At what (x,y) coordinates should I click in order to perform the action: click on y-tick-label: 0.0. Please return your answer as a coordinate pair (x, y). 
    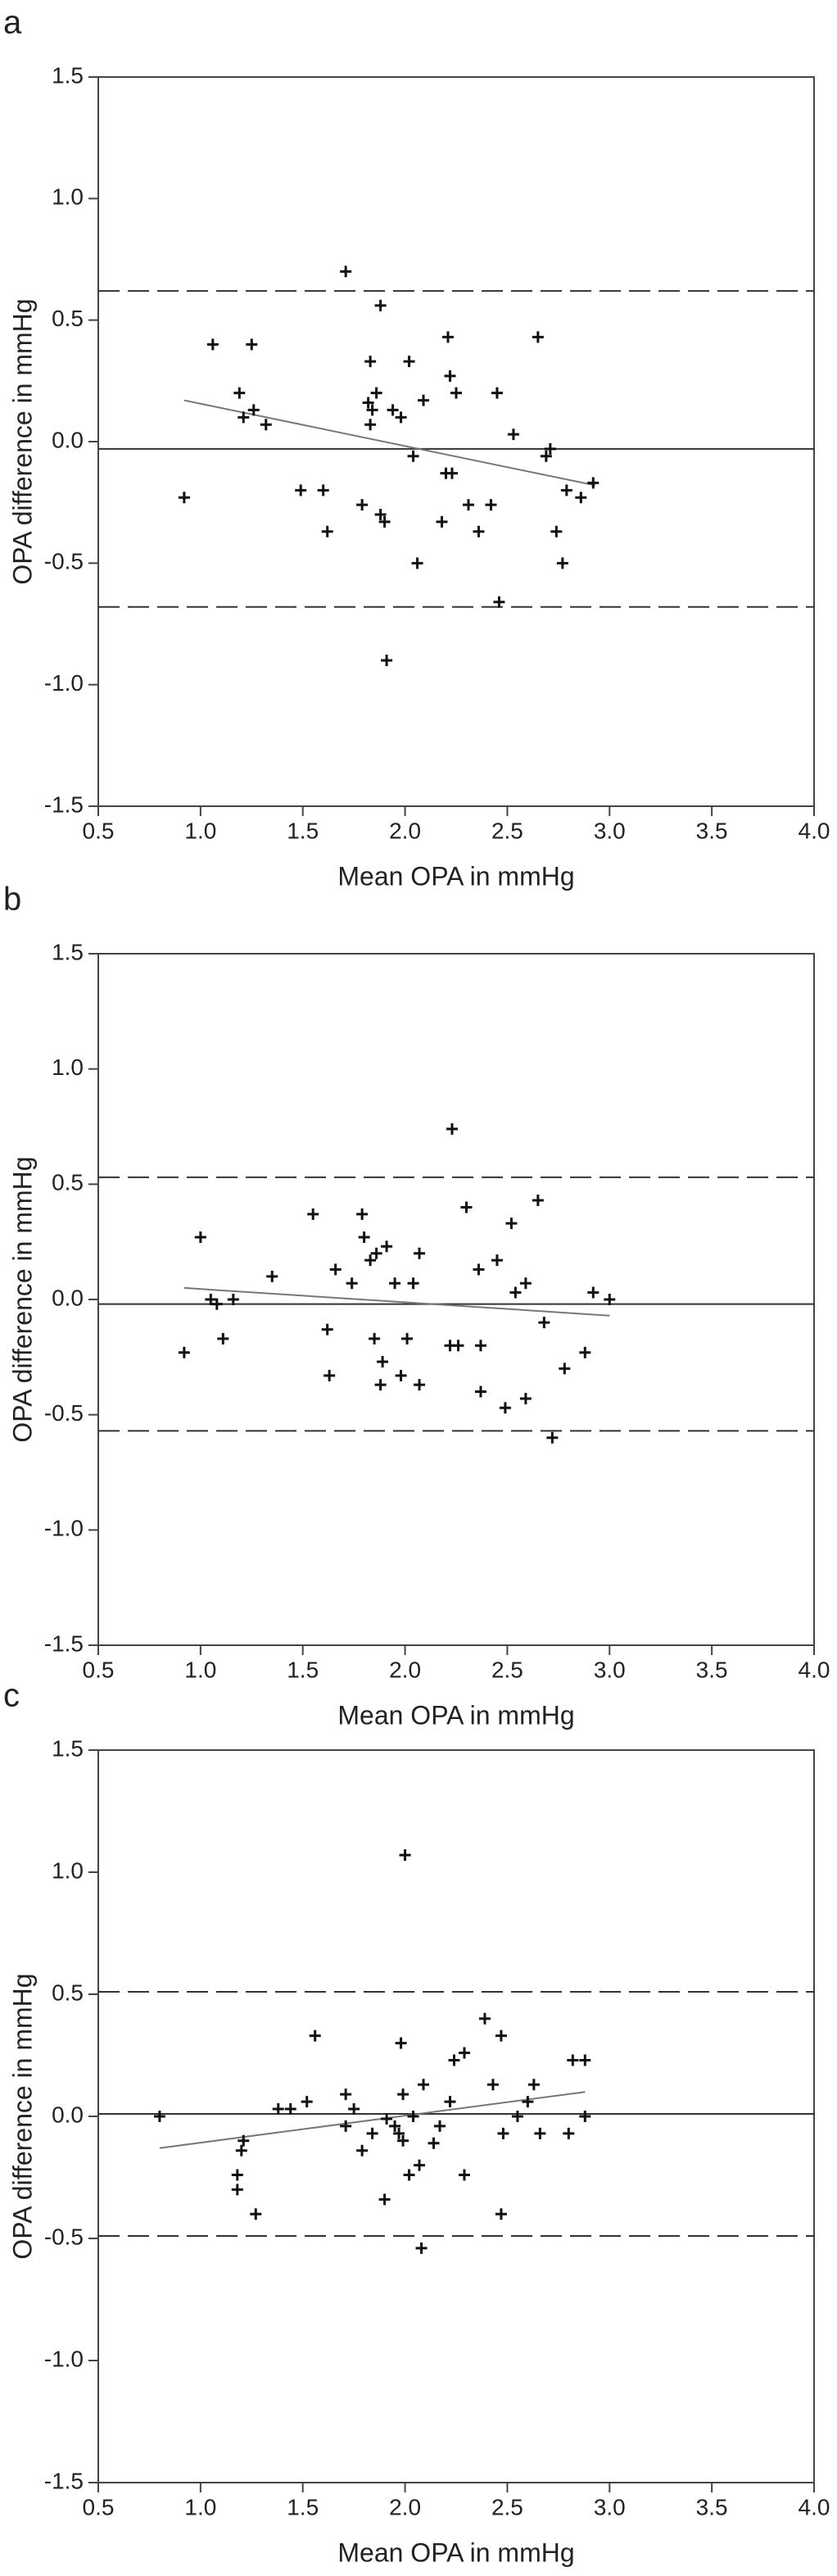
    Looking at the image, I should click on (68, 2114).